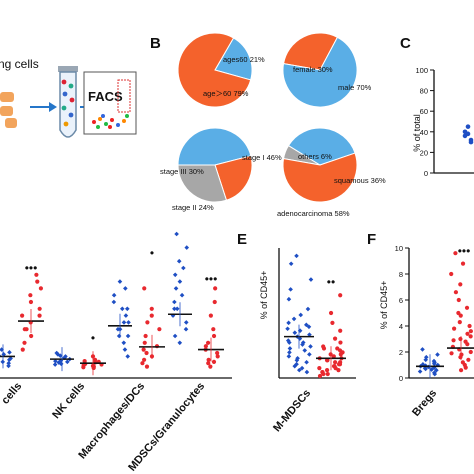 The width and height of the screenshot is (474, 474). I want to click on cell-chunk, so click(7, 97).